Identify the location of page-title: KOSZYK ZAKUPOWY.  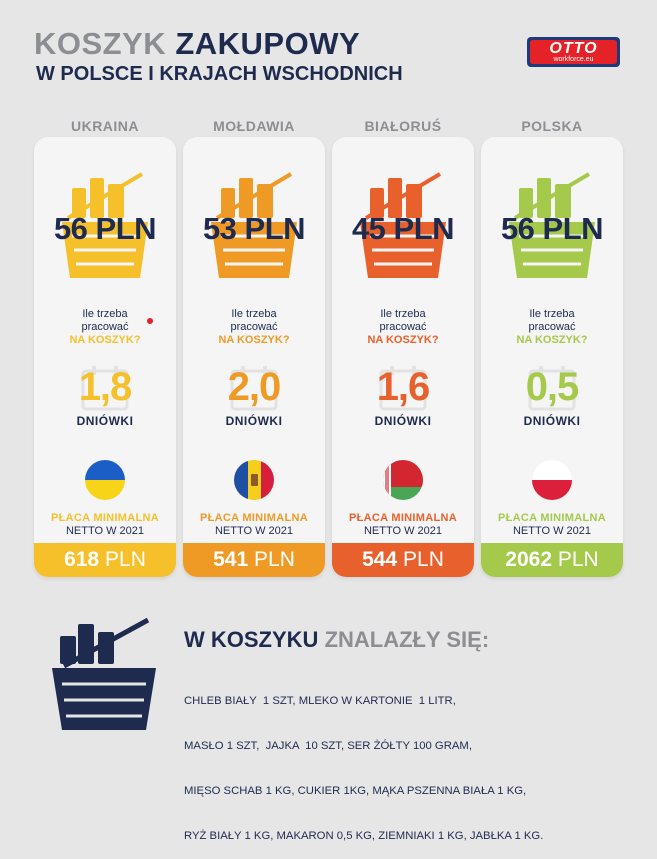
(197, 44).